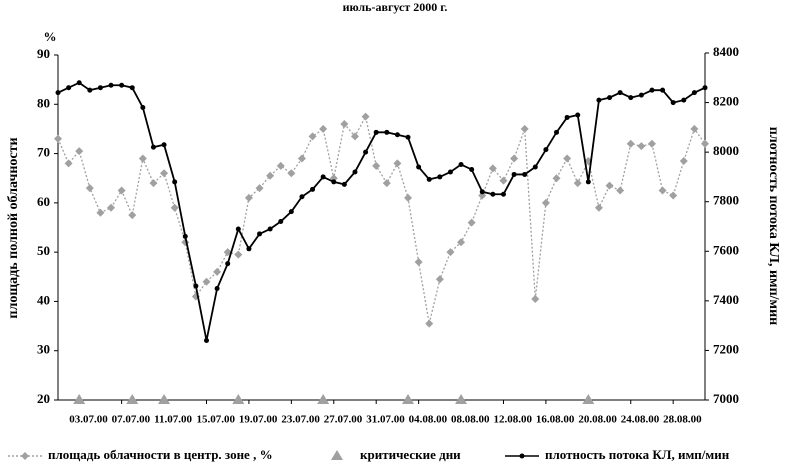  Describe the element at coordinates (726, 398) in the screenshot. I see `y2-tick-label: 7000` at that location.